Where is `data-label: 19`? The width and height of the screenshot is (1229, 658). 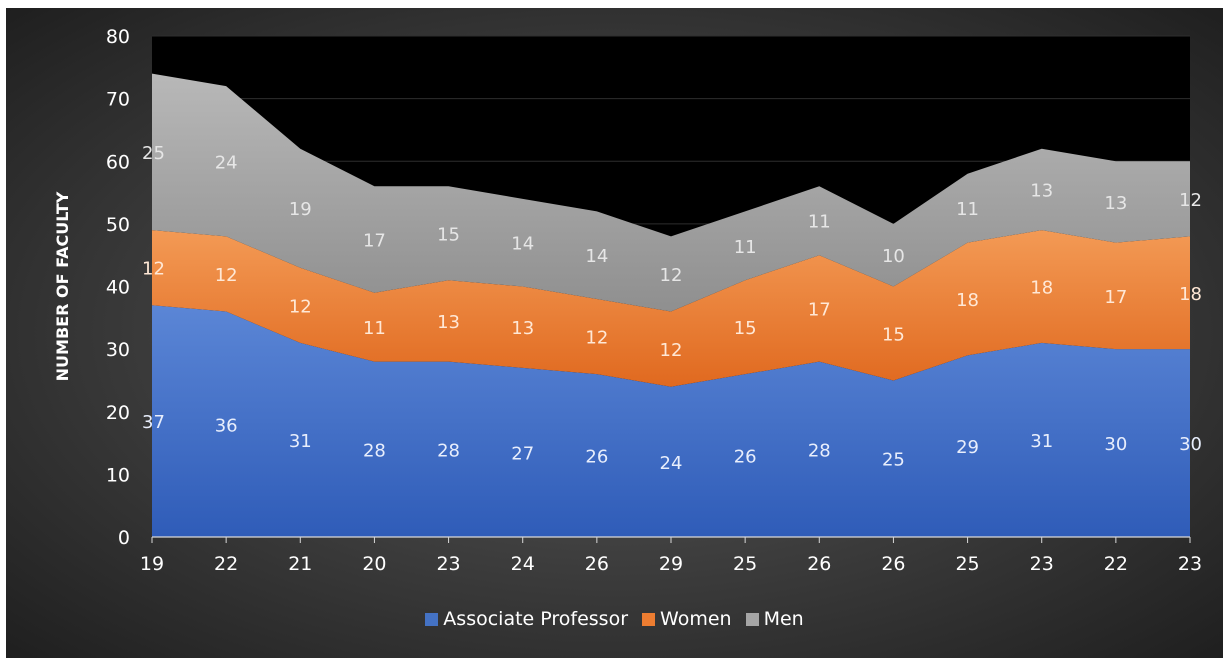 data-label: 19 is located at coordinates (300, 209).